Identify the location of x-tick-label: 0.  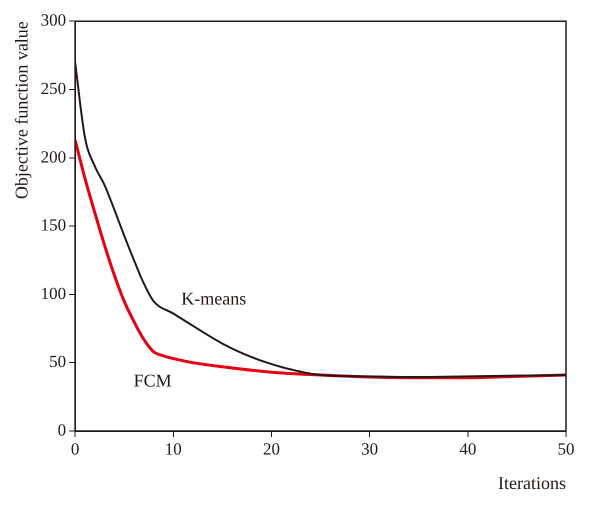
(75, 449).